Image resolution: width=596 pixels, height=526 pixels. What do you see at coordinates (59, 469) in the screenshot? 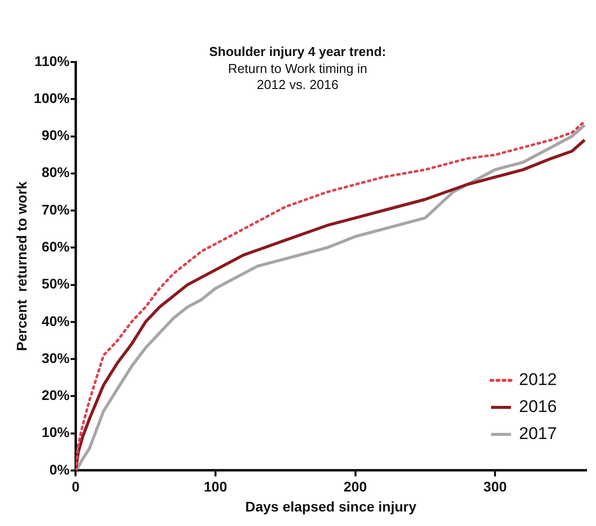
I see `y-tick-label: 0%` at bounding box center [59, 469].